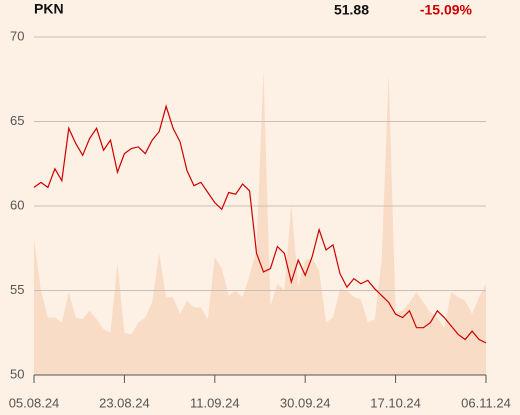 This screenshot has height=415, width=520. What do you see at coordinates (17, 289) in the screenshot?
I see `y-tick-label: 55` at bounding box center [17, 289].